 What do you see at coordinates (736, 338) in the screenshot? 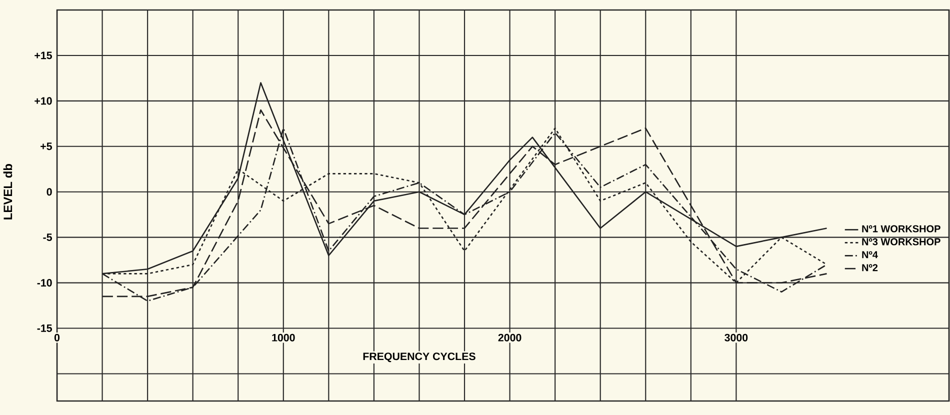
I see `x-tick-label: 3000` at bounding box center [736, 338].